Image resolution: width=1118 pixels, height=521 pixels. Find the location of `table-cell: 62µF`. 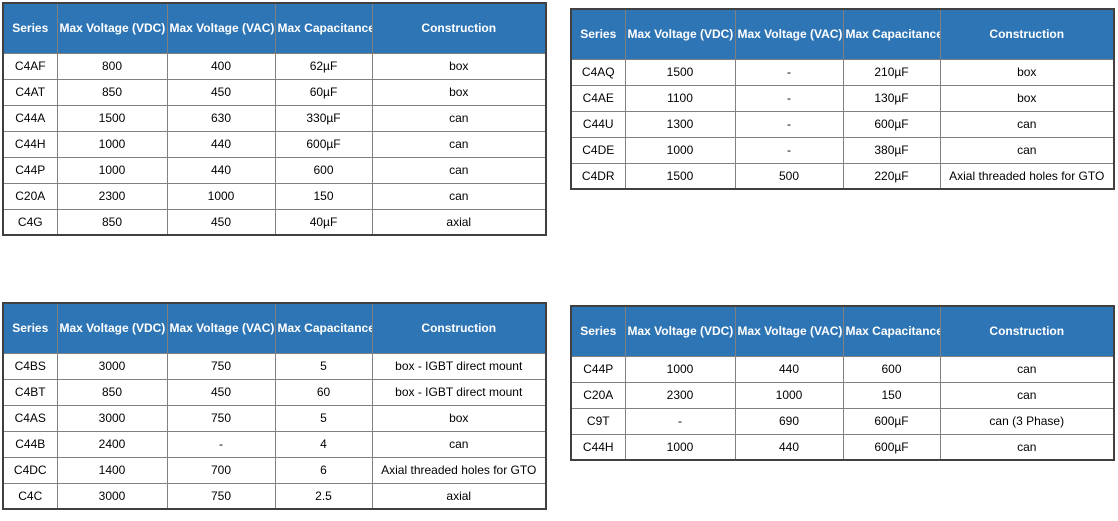

table-cell: 62µF is located at coordinates (323, 66).